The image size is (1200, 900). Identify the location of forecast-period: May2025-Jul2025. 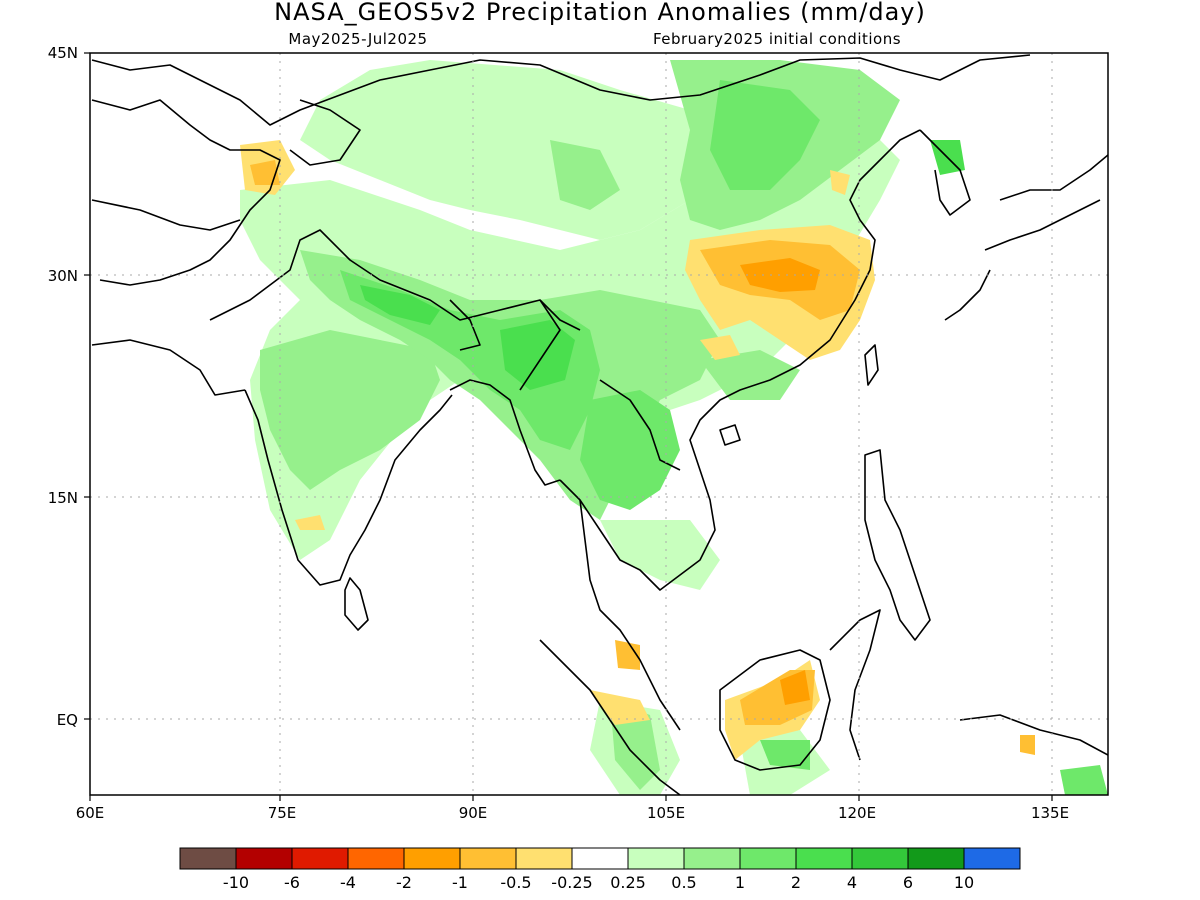
(357, 39).